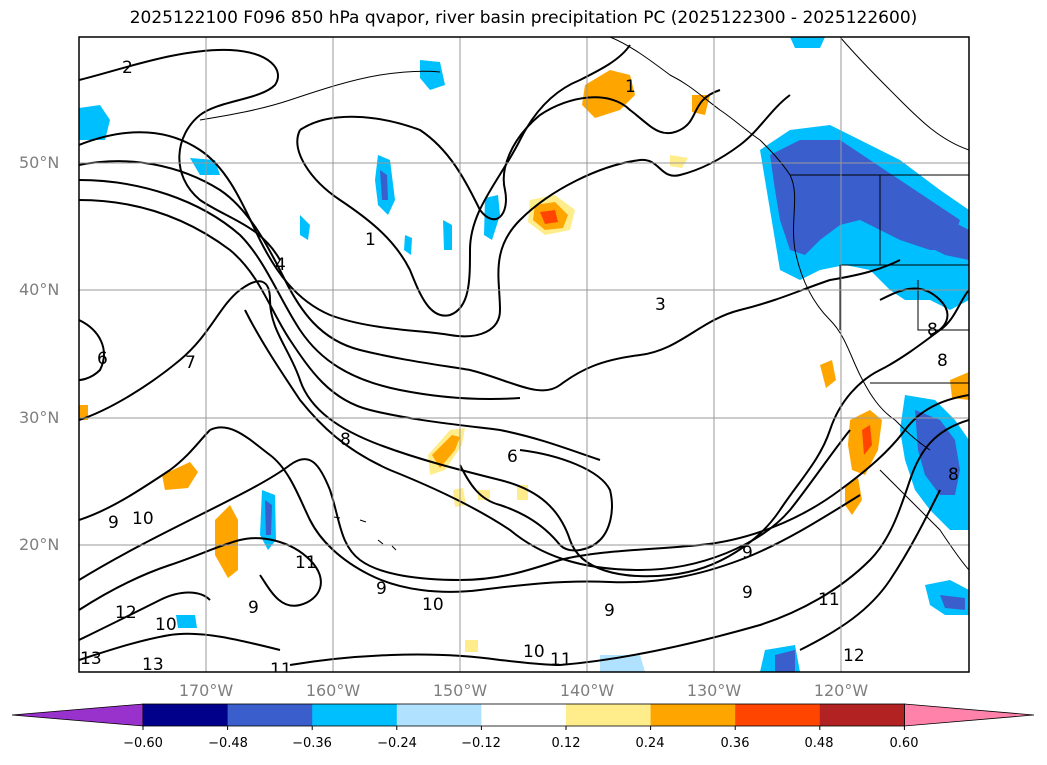  Describe the element at coordinates (153, 665) in the screenshot. I see `contour-label: 13` at that location.